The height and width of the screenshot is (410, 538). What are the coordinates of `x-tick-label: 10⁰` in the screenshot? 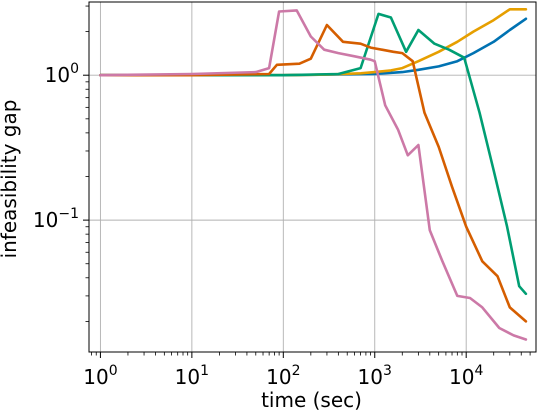 It's located at (100, 376).